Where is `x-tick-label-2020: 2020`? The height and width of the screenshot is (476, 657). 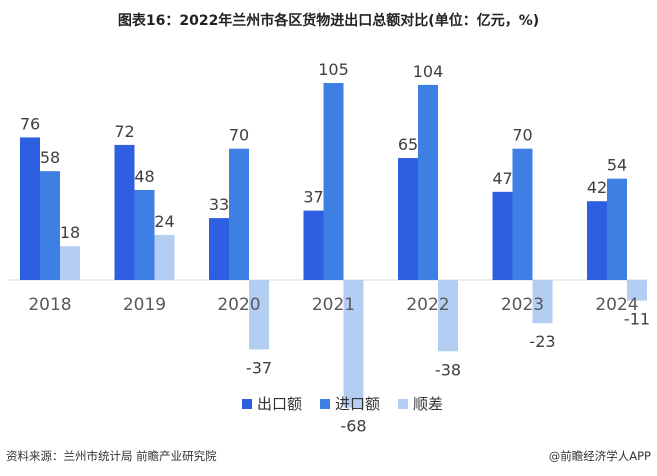
x-tick-label-2020: 2020 is located at coordinates (238, 305).